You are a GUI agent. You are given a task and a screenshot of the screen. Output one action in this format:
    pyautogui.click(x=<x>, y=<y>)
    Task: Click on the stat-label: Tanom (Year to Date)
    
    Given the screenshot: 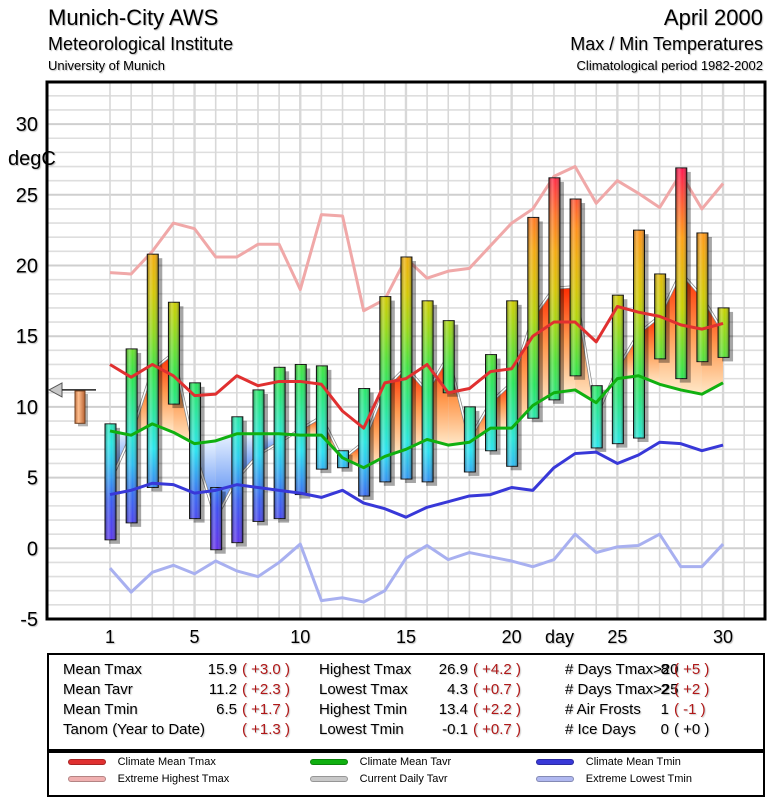 What is the action you would take?
    pyautogui.click(x=134, y=729)
    